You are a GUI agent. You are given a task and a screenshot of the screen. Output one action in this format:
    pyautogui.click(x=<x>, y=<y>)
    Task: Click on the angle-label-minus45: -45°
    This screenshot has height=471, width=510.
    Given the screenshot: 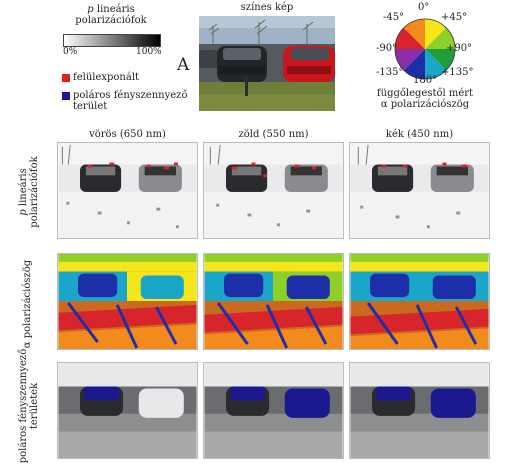 What is the action you would take?
    pyautogui.click(x=394, y=17)
    